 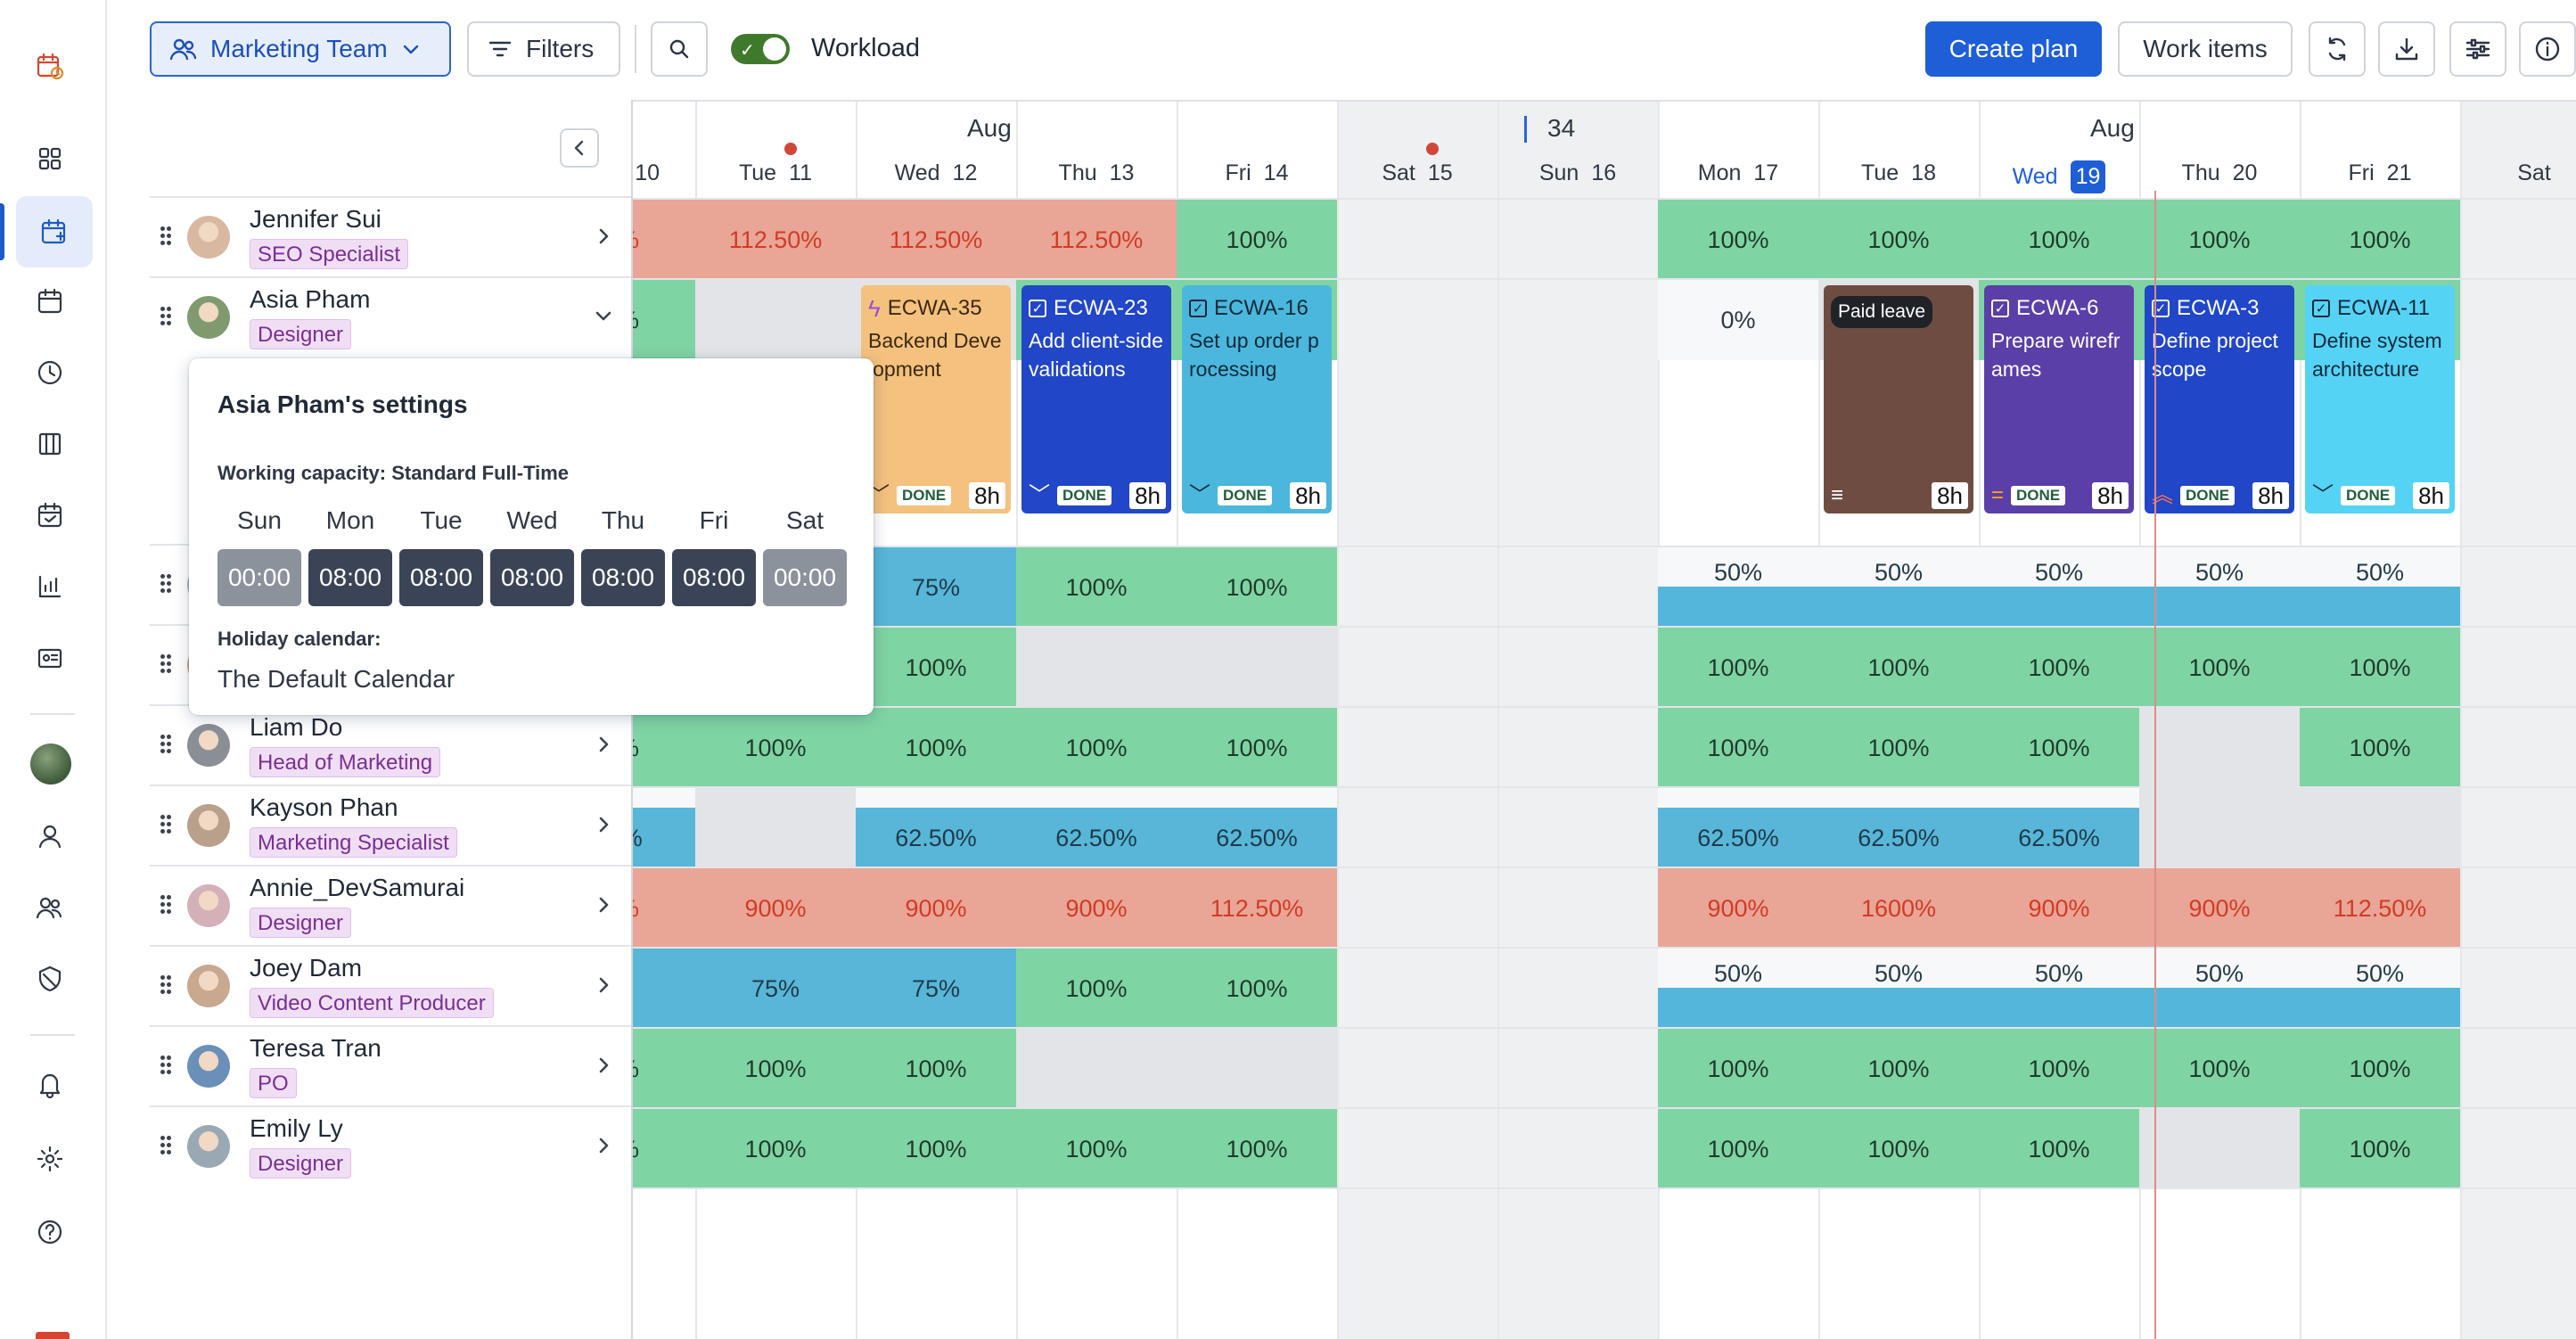 What do you see at coordinates (50, 444) in the screenshot?
I see `board-columns-icon` at bounding box center [50, 444].